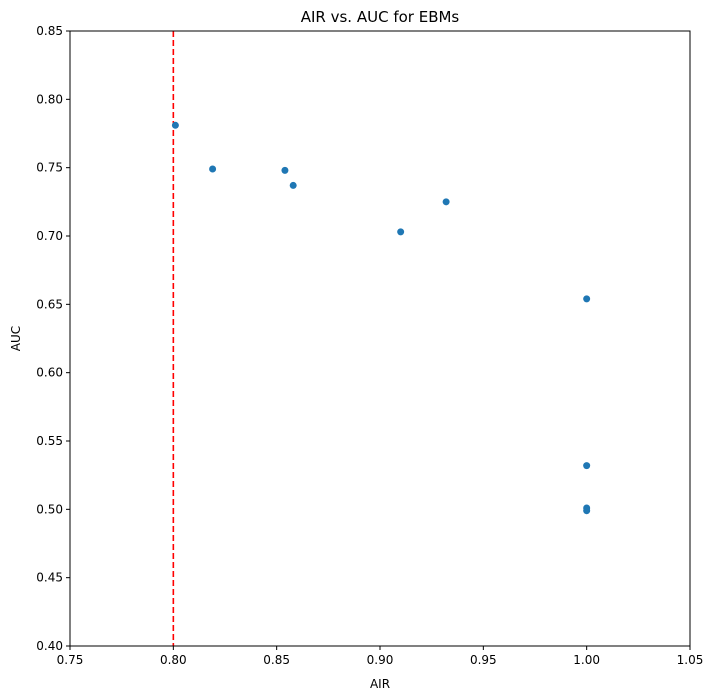  I want to click on x-tick-label: 0.85, so click(276, 660).